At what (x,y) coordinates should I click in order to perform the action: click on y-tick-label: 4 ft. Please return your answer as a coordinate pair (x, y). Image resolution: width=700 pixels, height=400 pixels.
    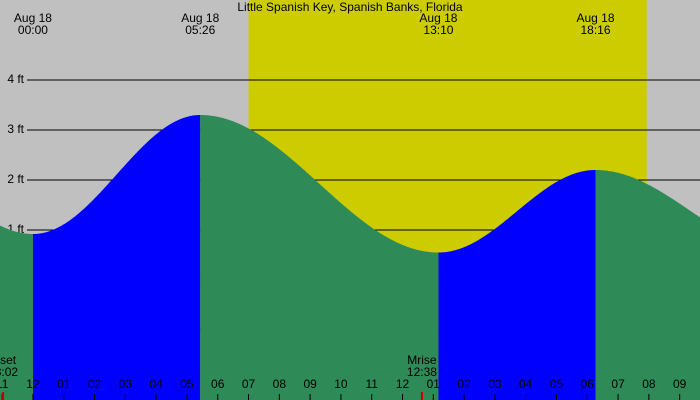
    Looking at the image, I should click on (15, 79).